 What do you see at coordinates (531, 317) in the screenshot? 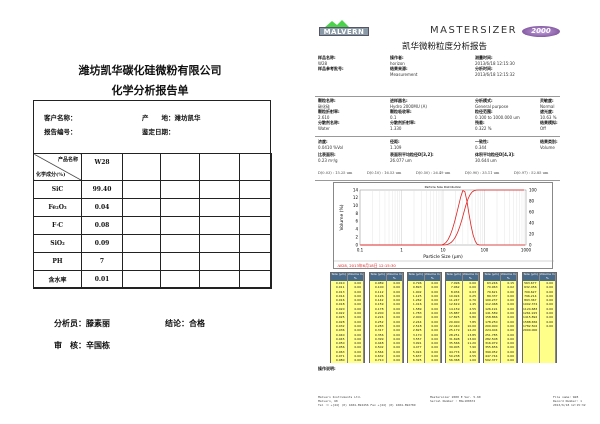
I see `size-cell: 1415.892` at bounding box center [531, 317].